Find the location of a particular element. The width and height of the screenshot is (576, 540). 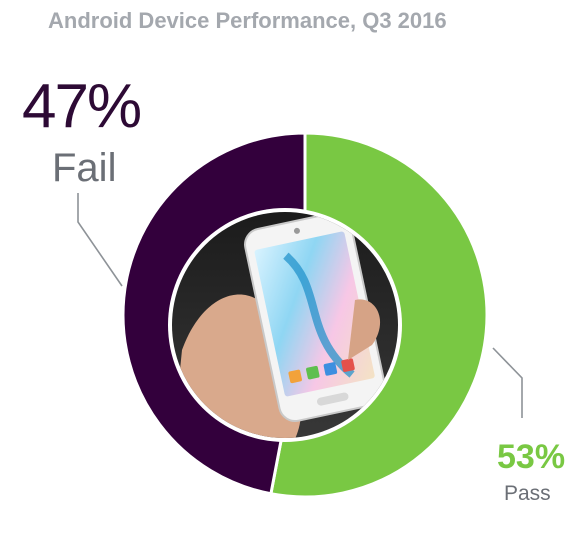

pass-category-label: Pass is located at coordinates (527, 493).